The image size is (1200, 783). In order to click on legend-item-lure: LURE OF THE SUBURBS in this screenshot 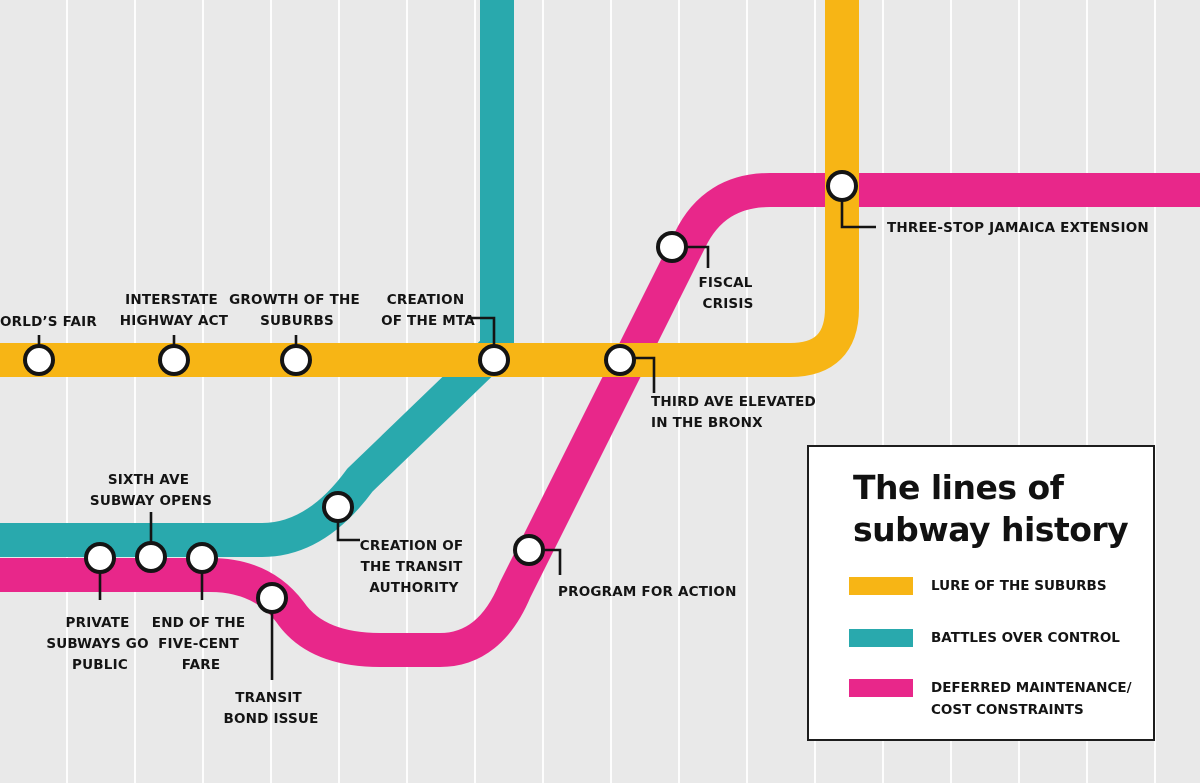, I will do `click(978, 587)`.